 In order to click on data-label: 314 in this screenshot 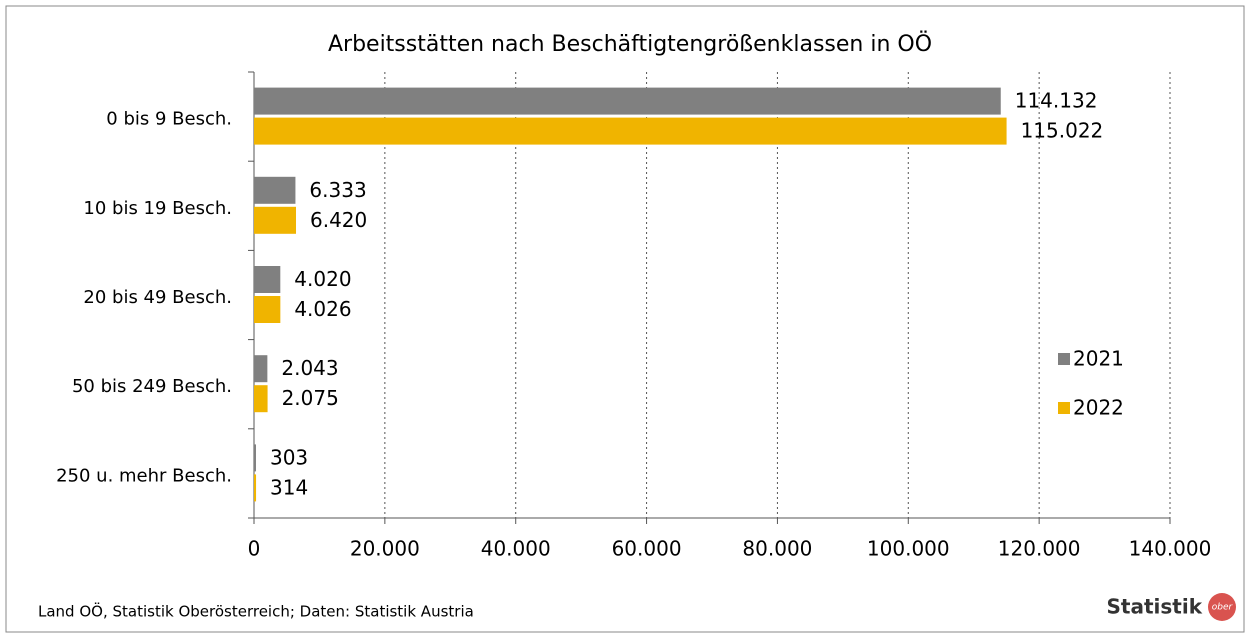, I will do `click(289, 487)`.